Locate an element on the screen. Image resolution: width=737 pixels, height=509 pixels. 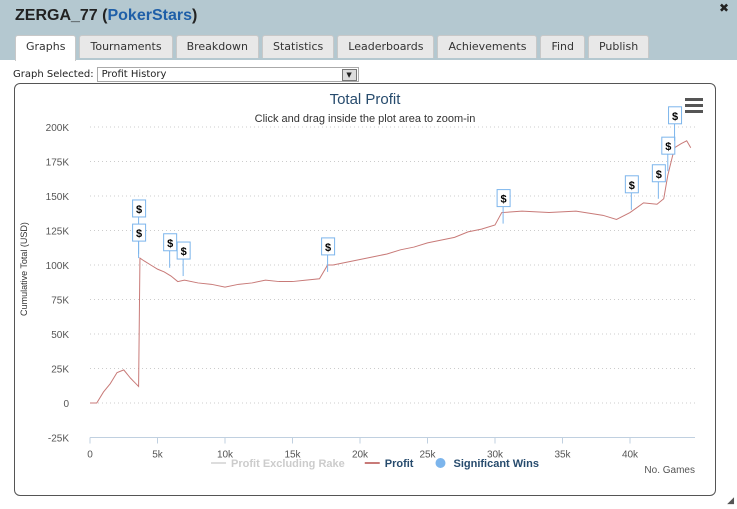
y-axis-label: Cumulative Total (USD) is located at coordinates (24, 269).